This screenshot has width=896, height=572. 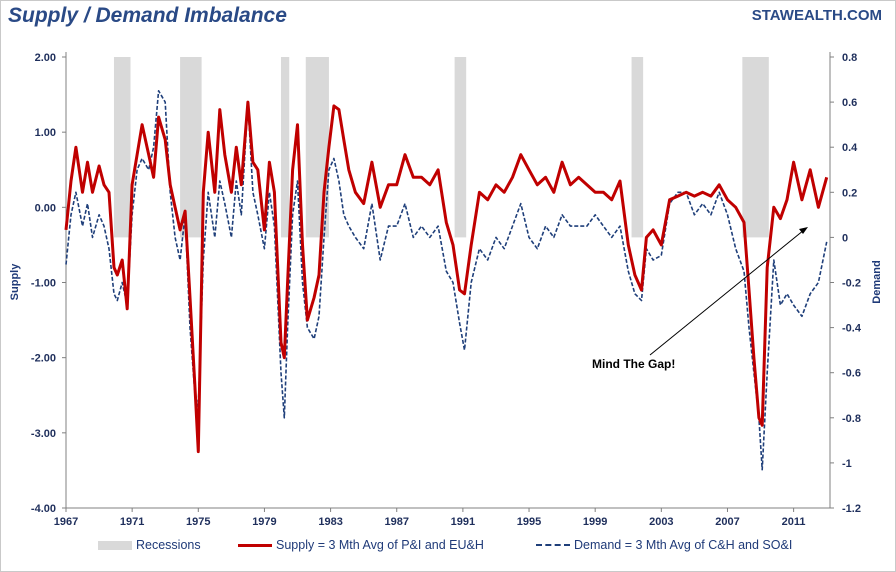 What do you see at coordinates (850, 148) in the screenshot?
I see `right-tick-label: 0.4` at bounding box center [850, 148].